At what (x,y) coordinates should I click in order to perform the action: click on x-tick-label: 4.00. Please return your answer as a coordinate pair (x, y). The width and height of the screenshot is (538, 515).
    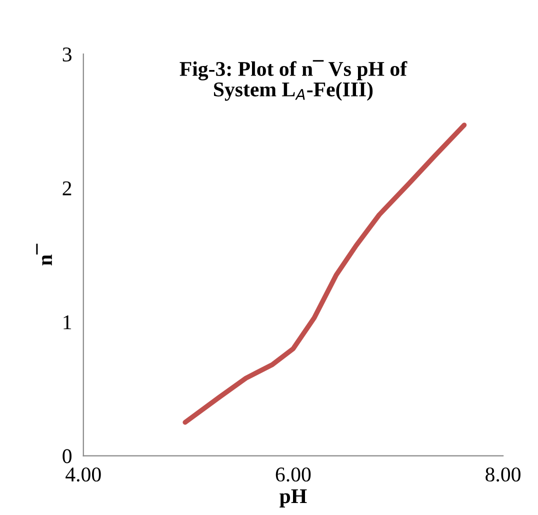
    Looking at the image, I should click on (83, 474).